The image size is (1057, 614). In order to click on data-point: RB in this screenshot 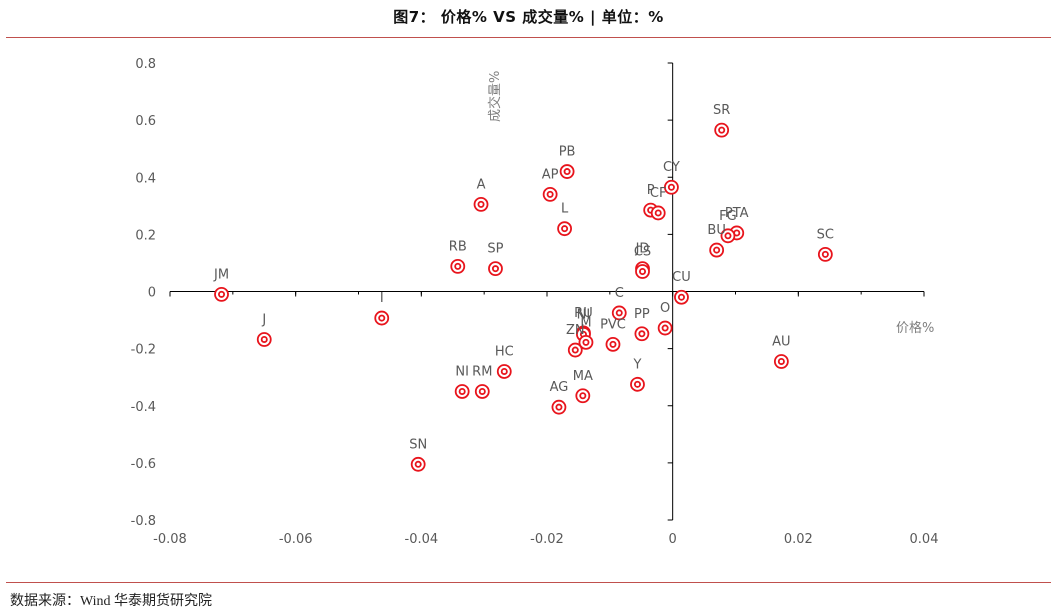, I will do `click(458, 256)`.